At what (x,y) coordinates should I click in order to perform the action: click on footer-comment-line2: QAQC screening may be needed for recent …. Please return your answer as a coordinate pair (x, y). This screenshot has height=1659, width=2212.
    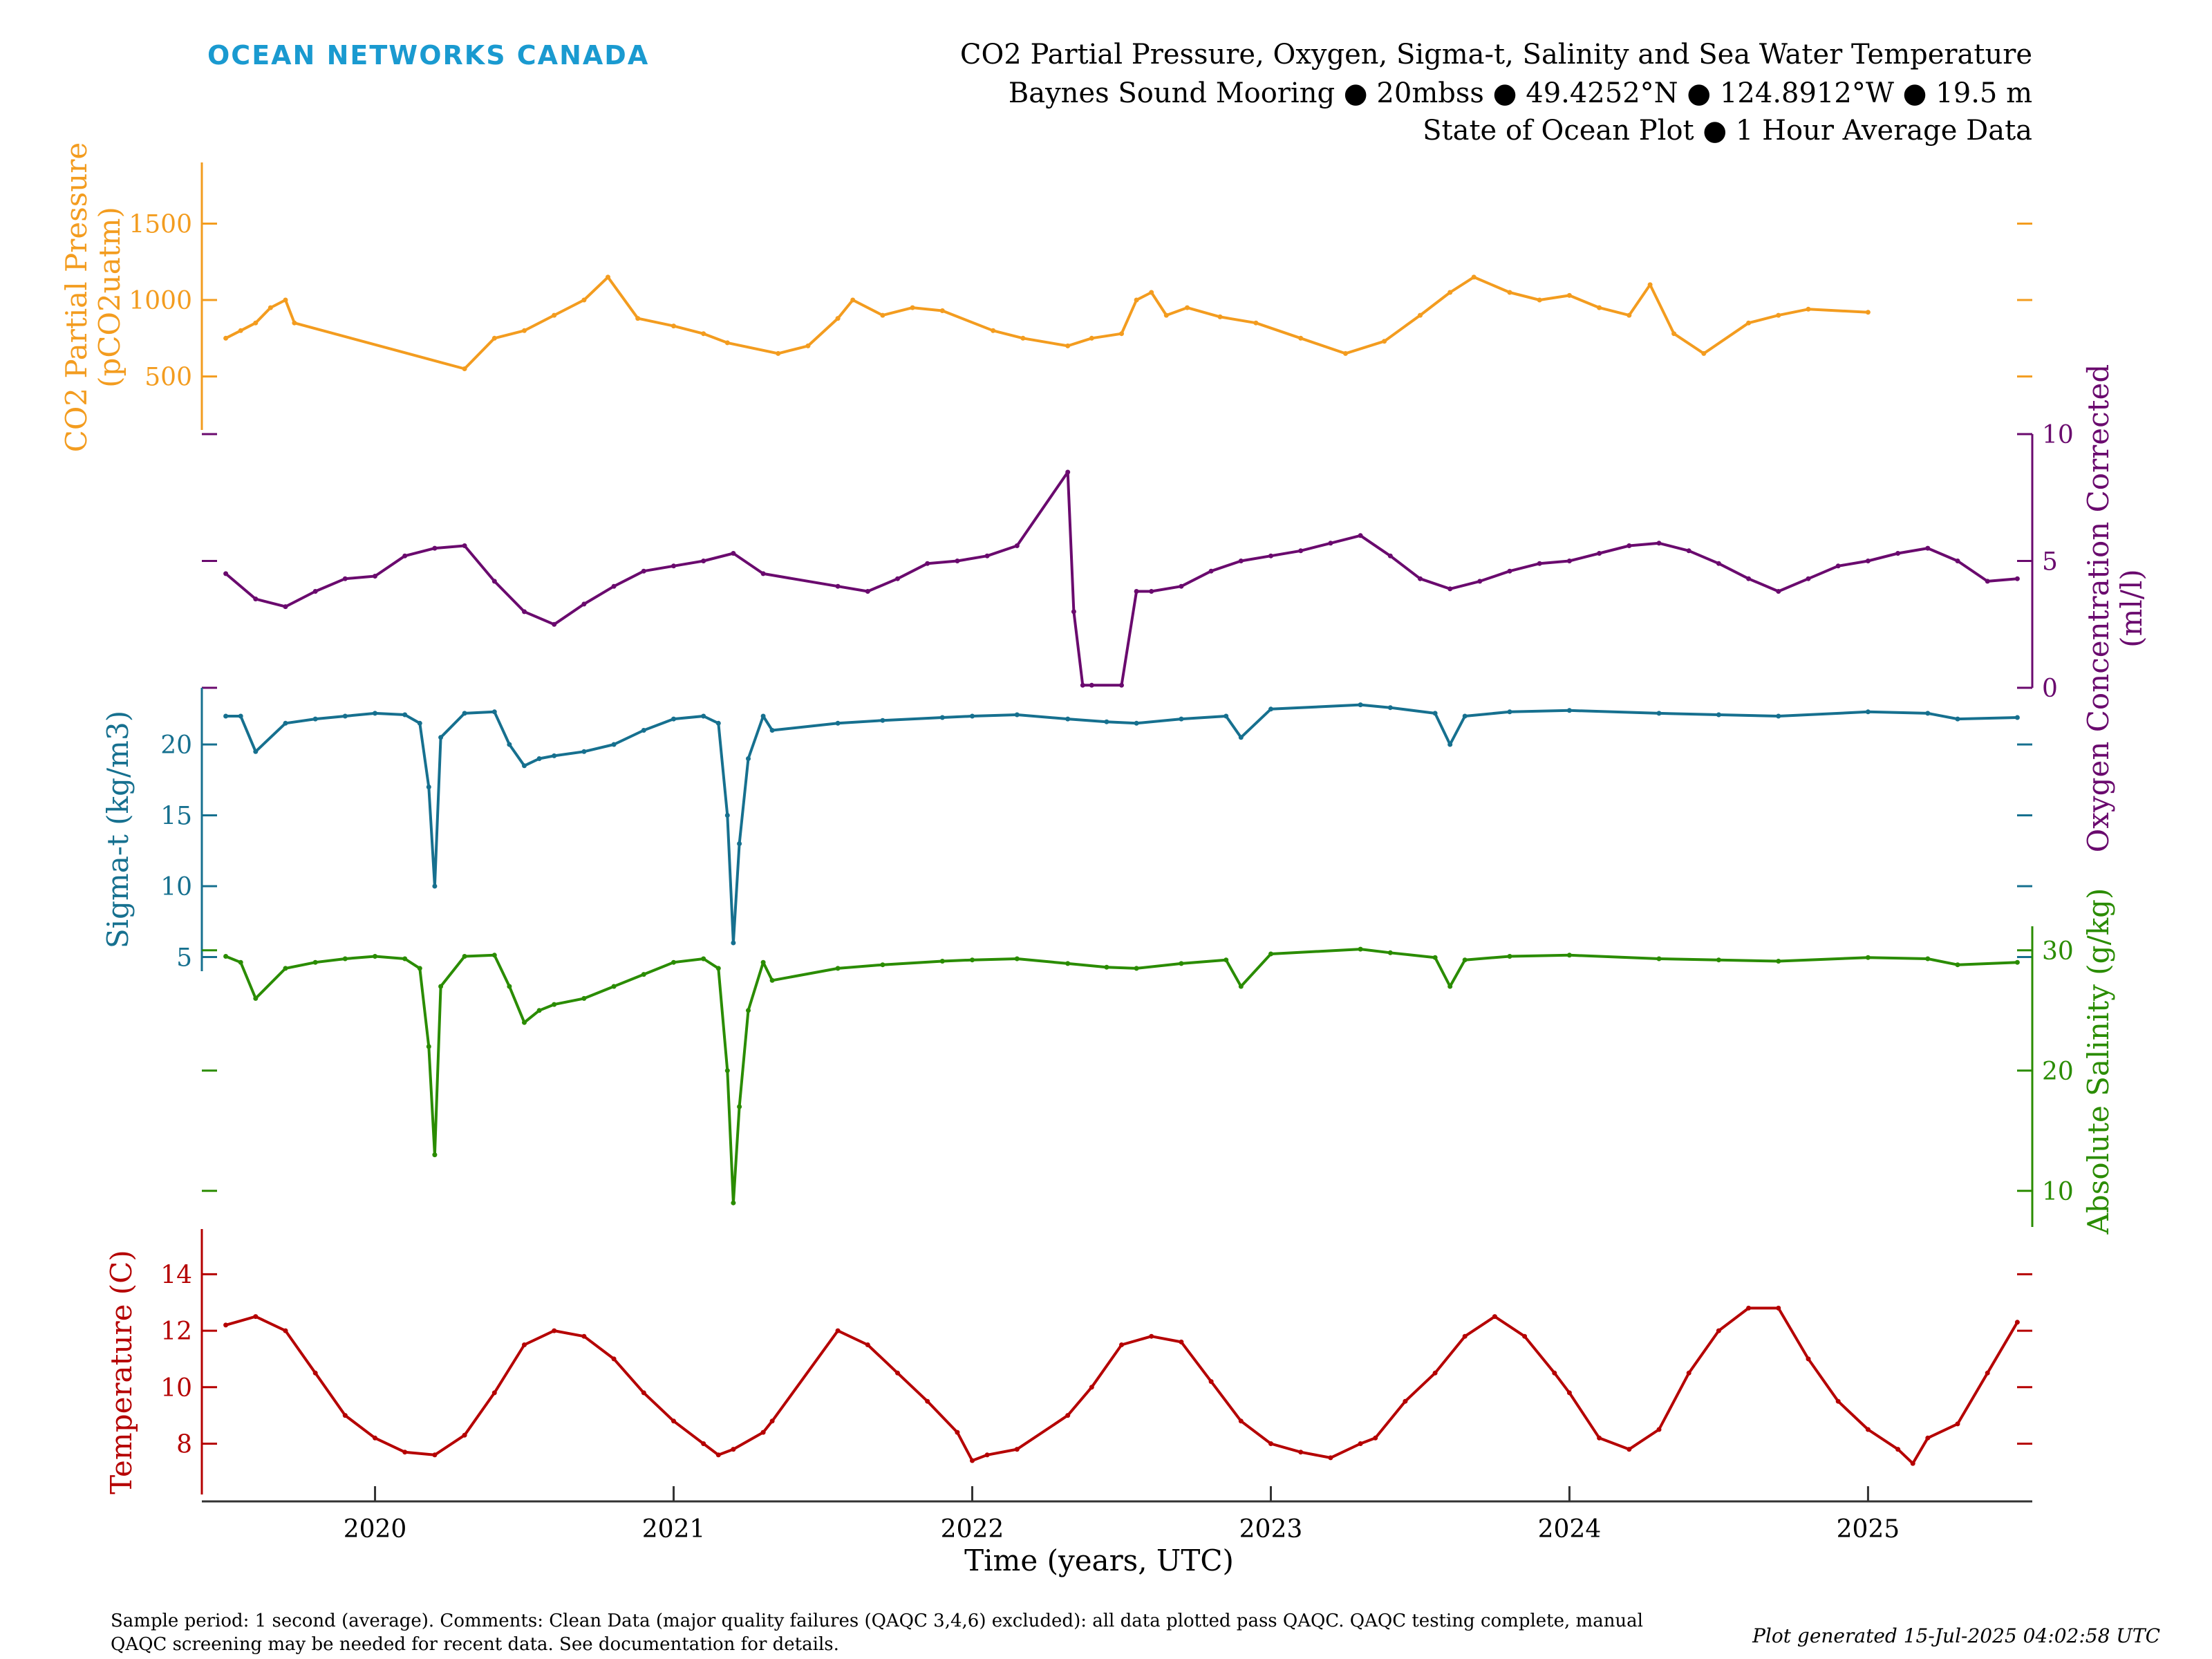
    Looking at the image, I should click on (475, 1644).